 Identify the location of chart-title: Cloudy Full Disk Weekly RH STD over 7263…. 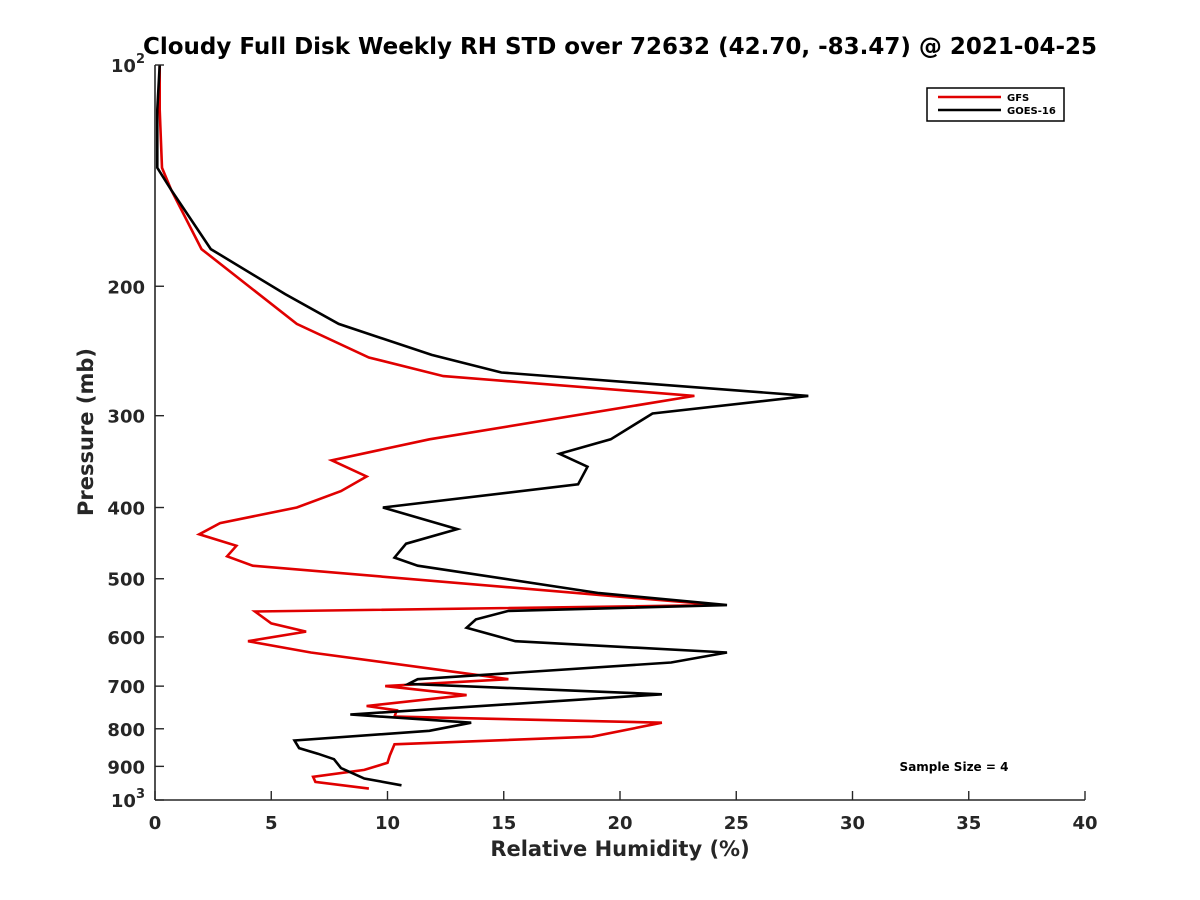
(620, 47).